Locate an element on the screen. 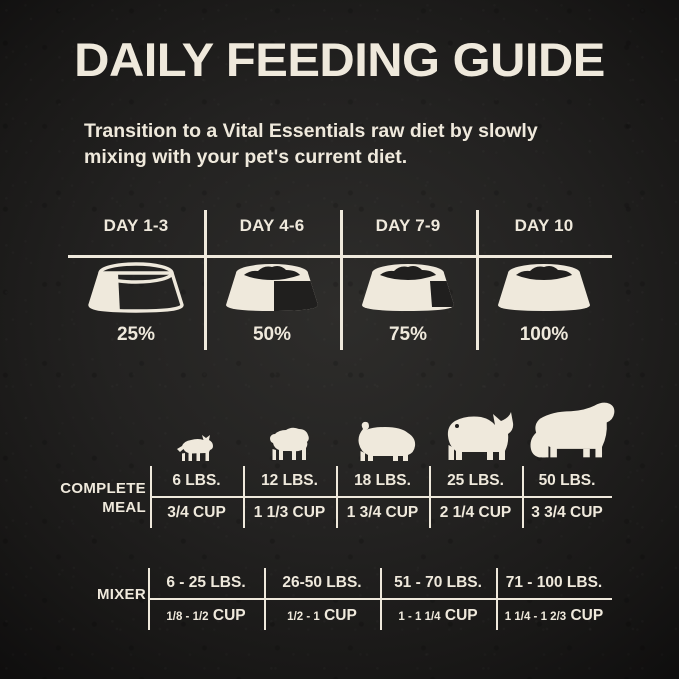 This screenshot has width=679, height=679. complete-meal-label-line2: MEAL is located at coordinates (124, 507).